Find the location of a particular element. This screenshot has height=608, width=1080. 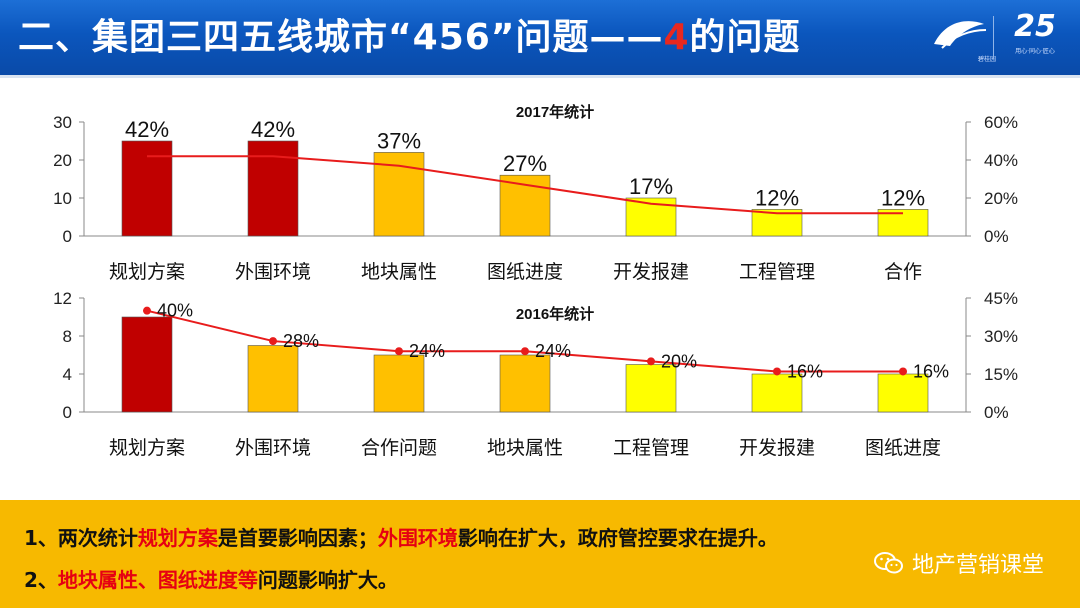

y2-tick-label: 60% is located at coordinates (1001, 122).